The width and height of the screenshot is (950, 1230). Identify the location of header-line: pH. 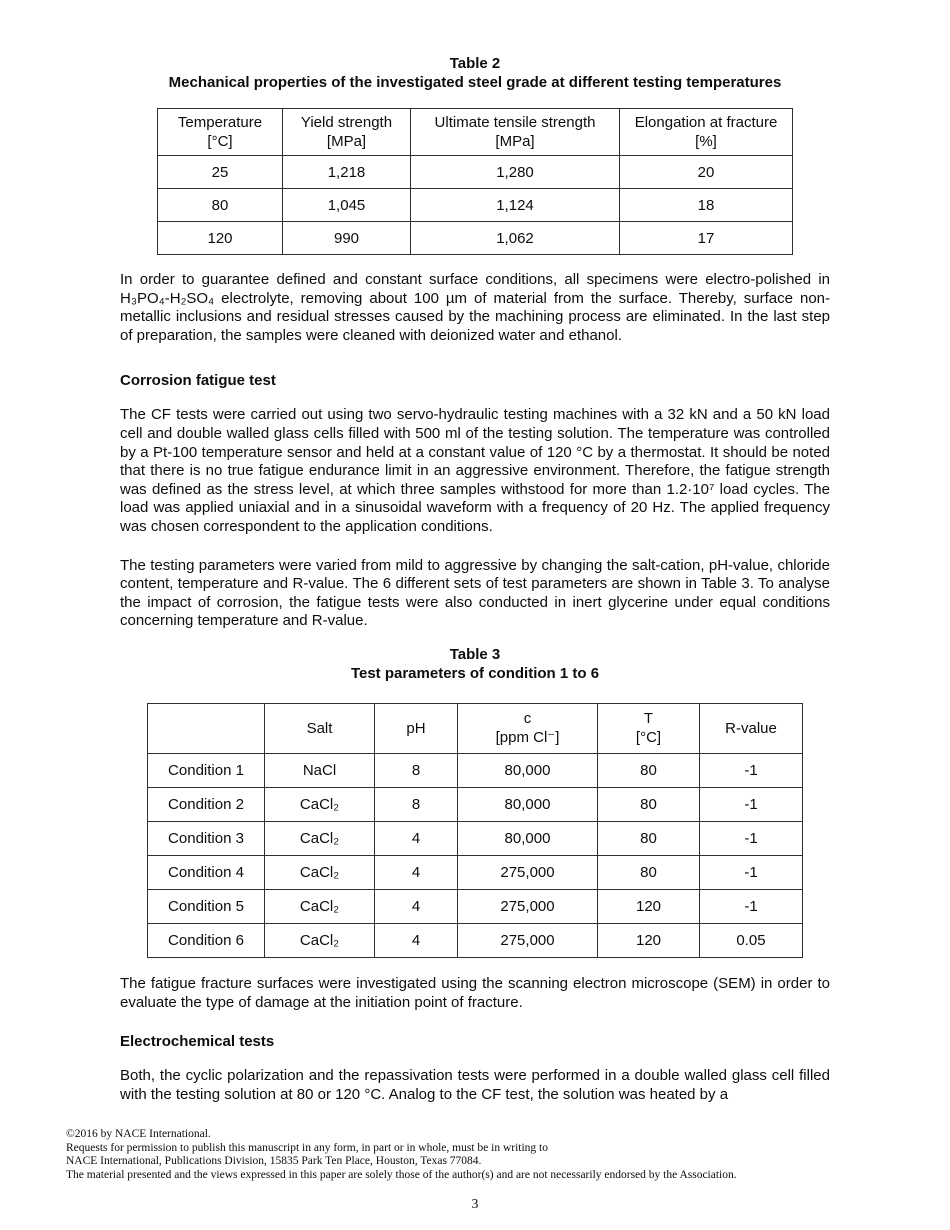
(416, 728).